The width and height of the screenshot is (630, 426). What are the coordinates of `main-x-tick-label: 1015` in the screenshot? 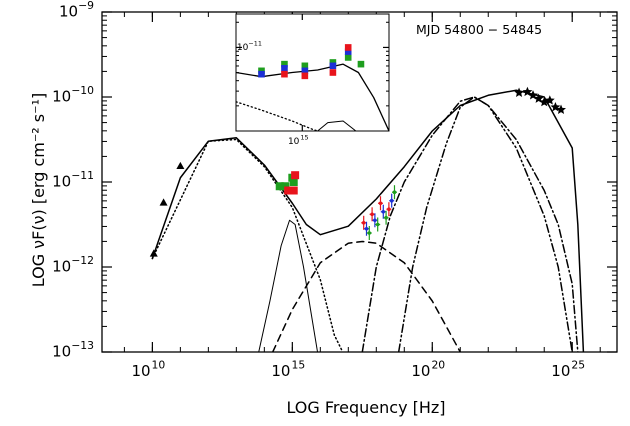 It's located at (288, 370).